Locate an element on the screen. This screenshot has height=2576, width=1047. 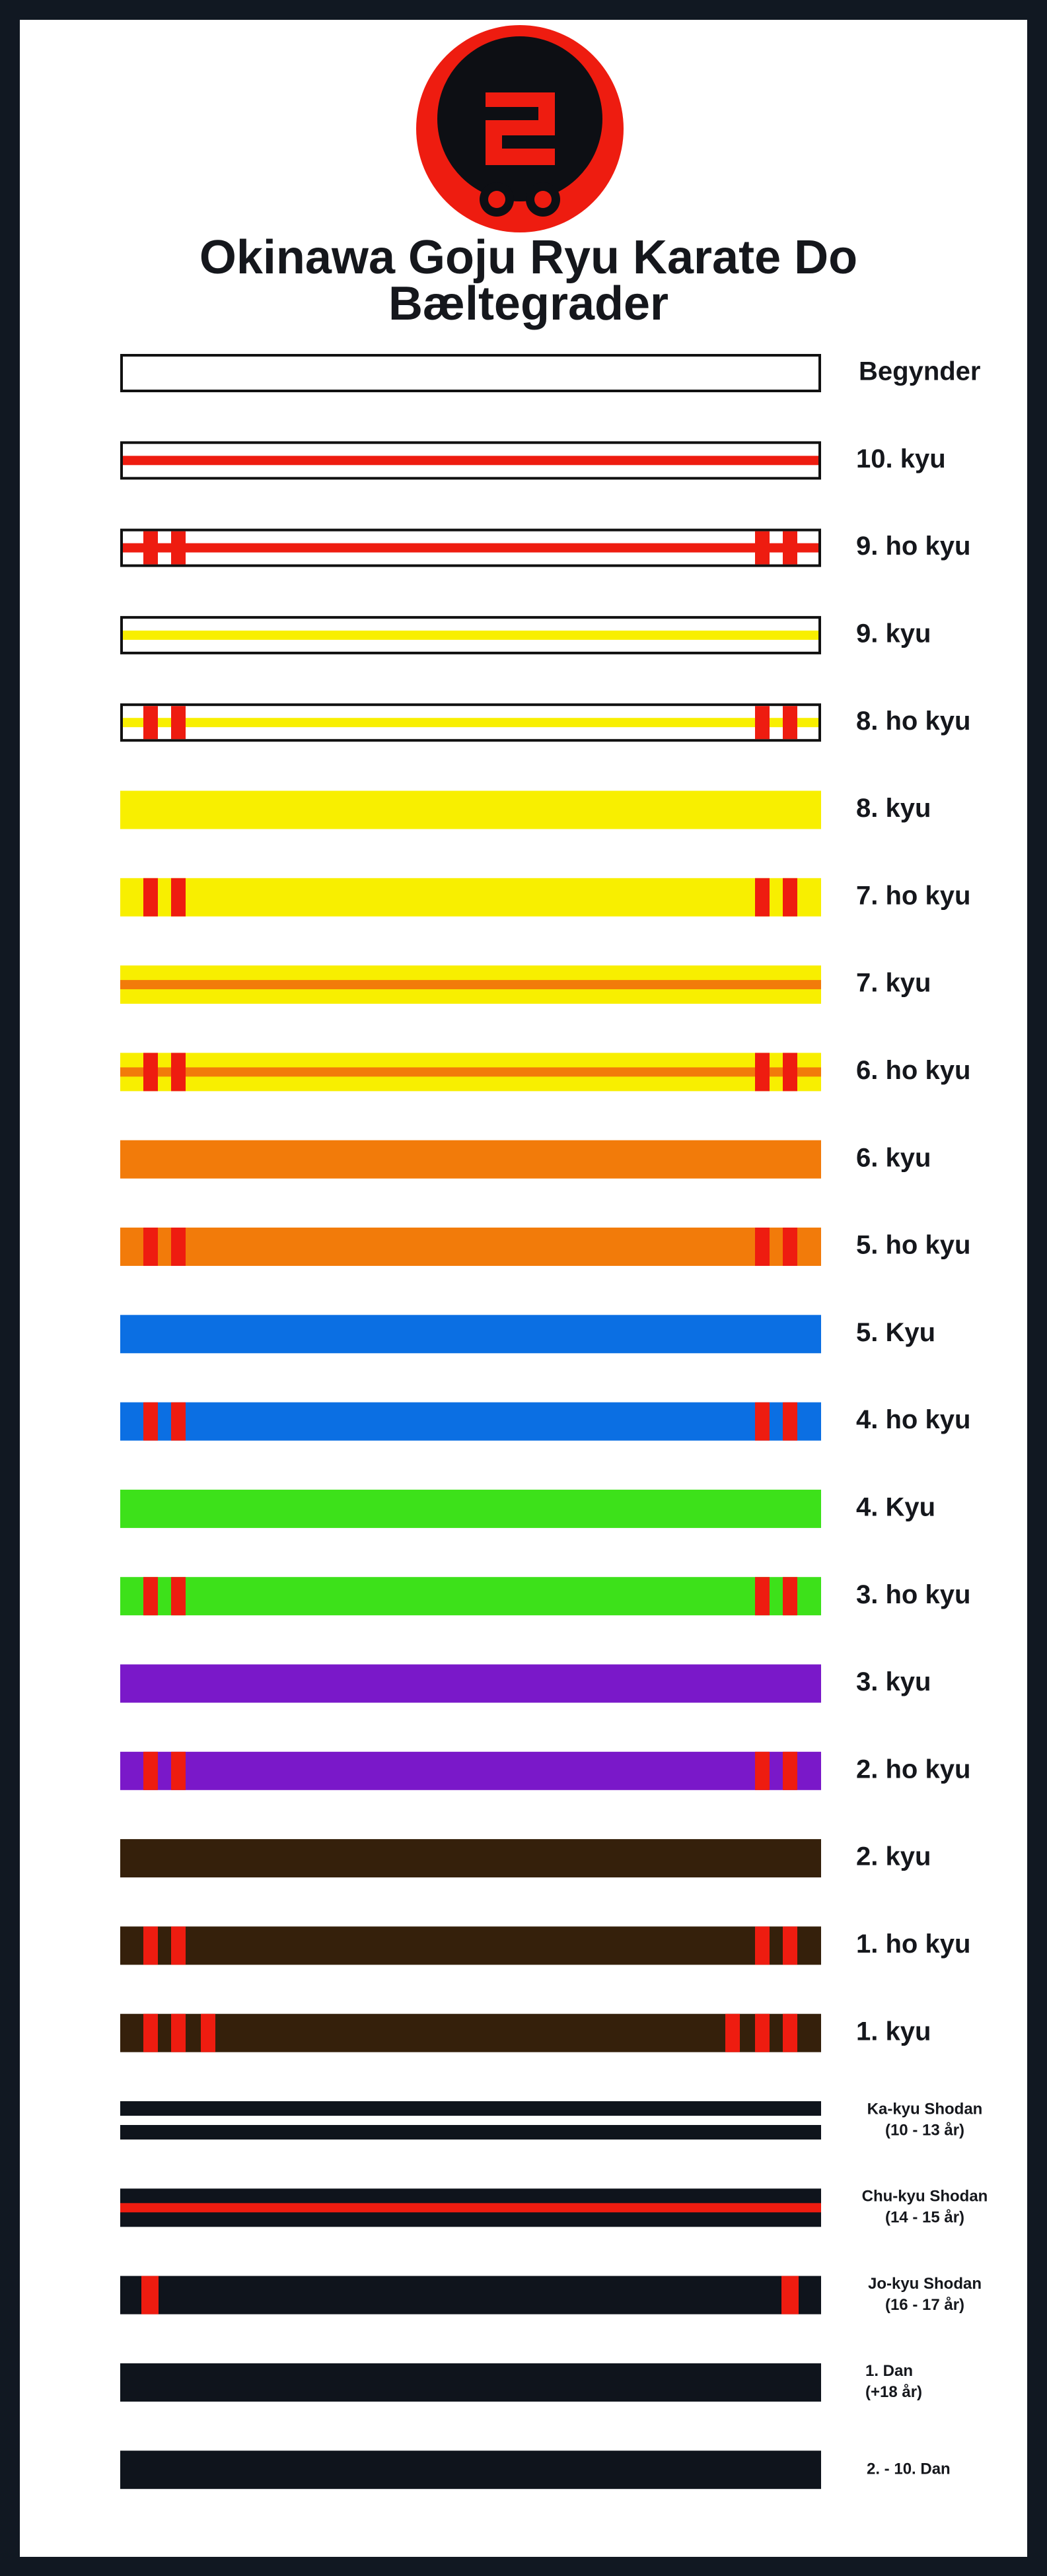
title: Okinawa Goju Ryu Karate Do is located at coordinates (528, 257).